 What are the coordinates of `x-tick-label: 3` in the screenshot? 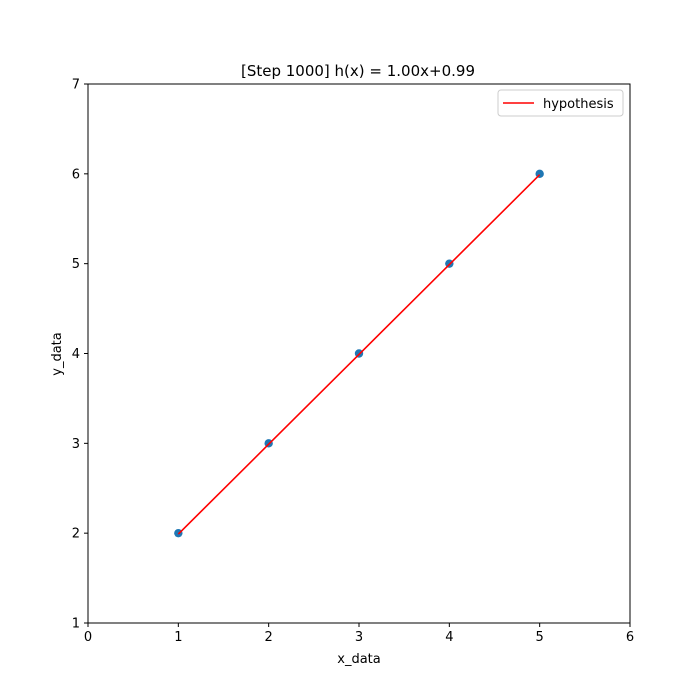 It's located at (359, 637).